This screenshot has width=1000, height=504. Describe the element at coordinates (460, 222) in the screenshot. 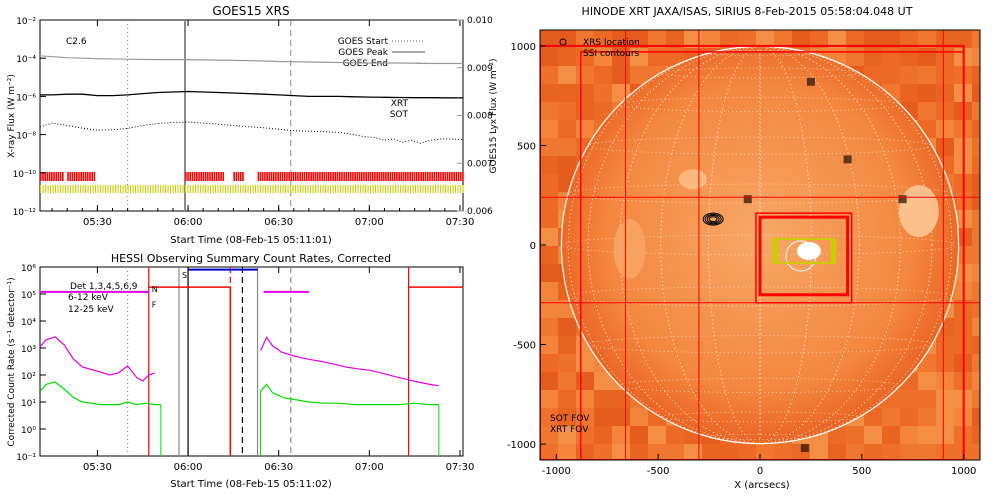

I see `goes-x-tick-label: 07:30` at that location.